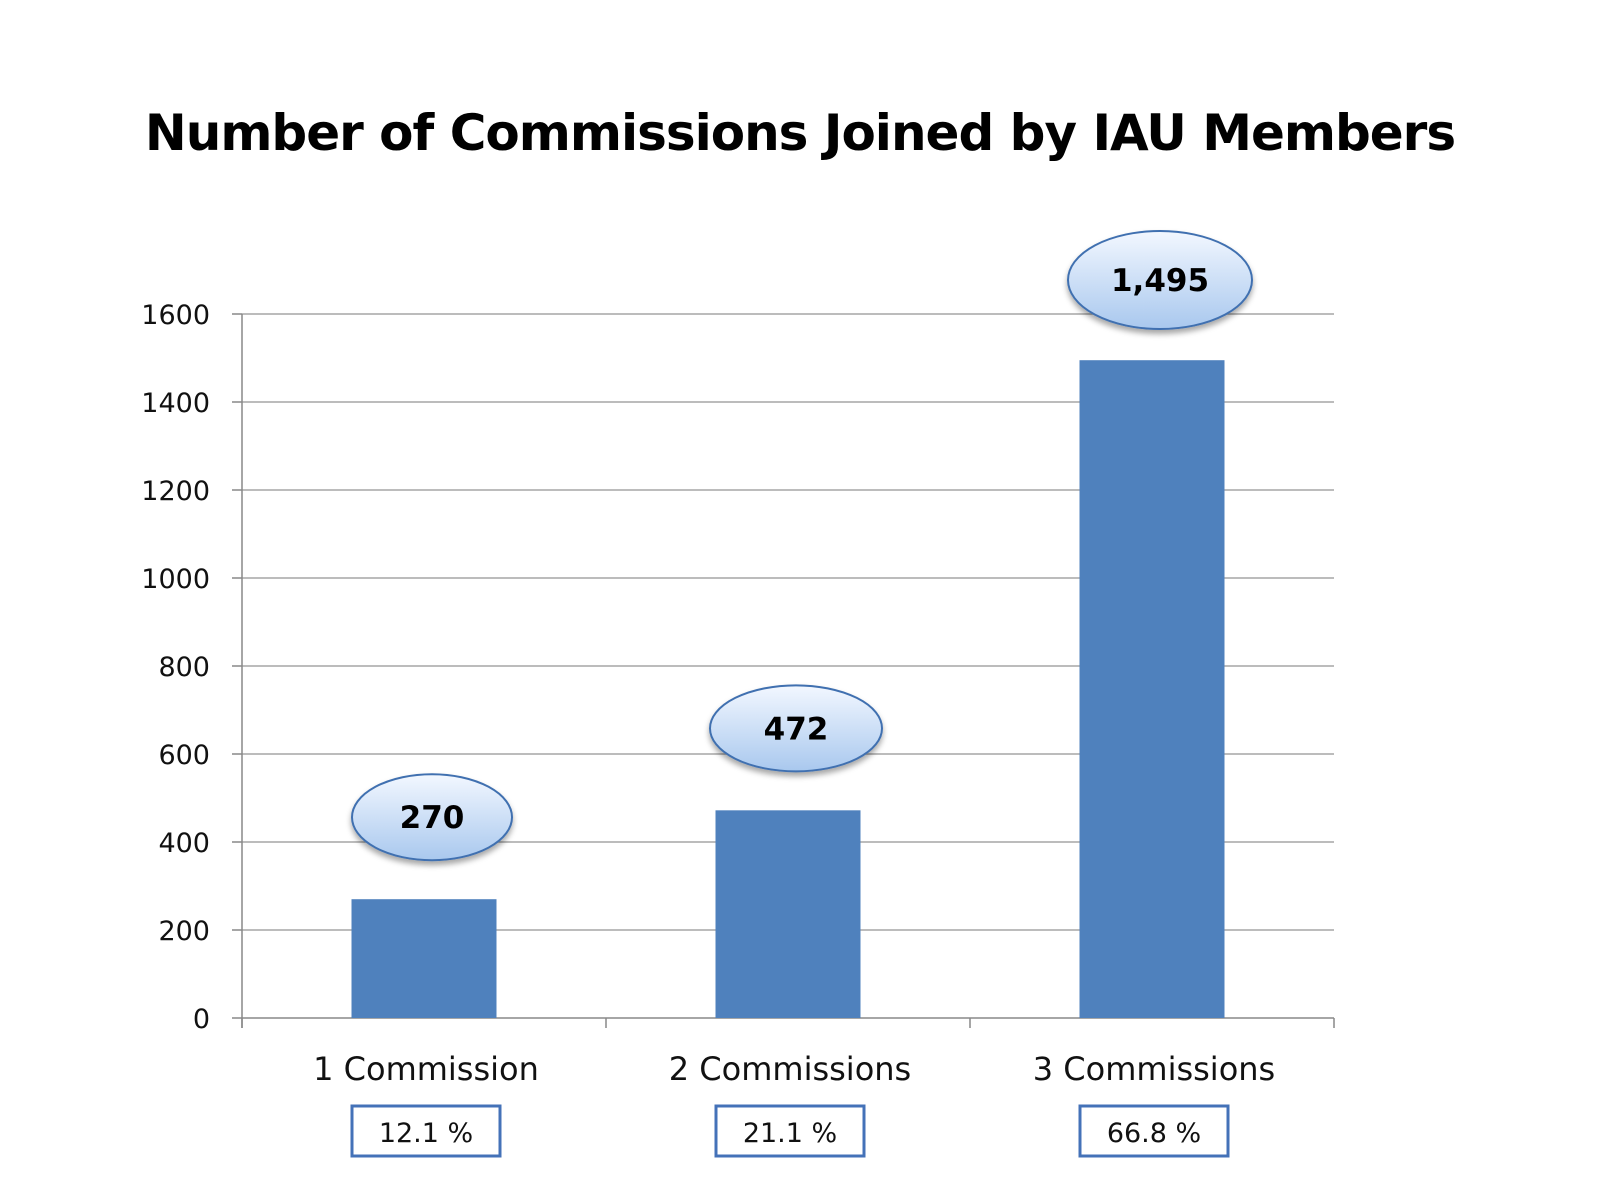  I want to click on data-label: 270, so click(432, 818).